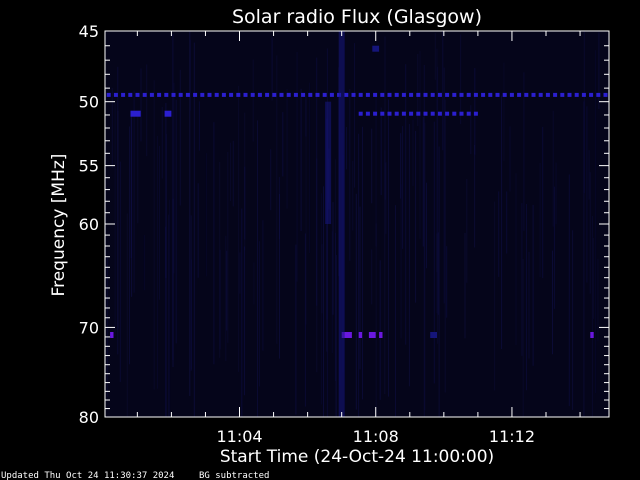 This screenshot has height=480, width=640. What do you see at coordinates (512, 436) in the screenshot?
I see `x-tick-label: 11:12` at bounding box center [512, 436].